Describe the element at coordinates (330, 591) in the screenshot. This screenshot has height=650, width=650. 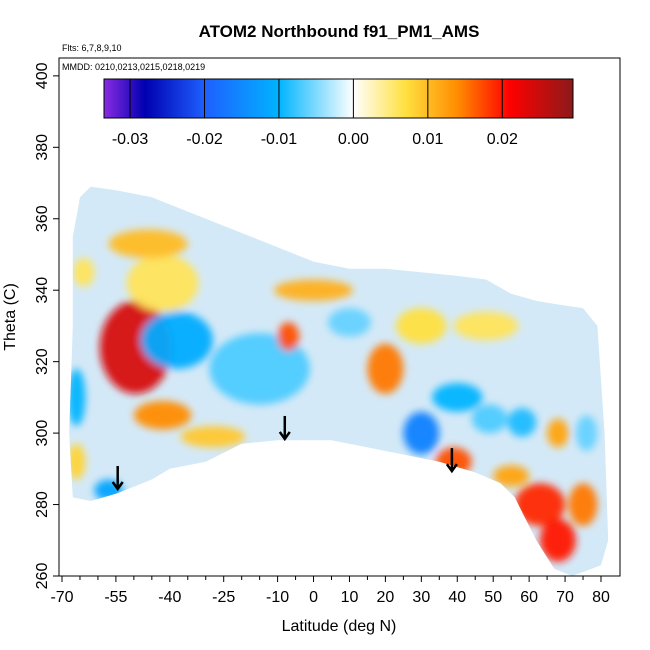
I see `x-axis: -70 -55 -40 -25 -10 0 10 20 30 40 50 60 70 80` at that location.